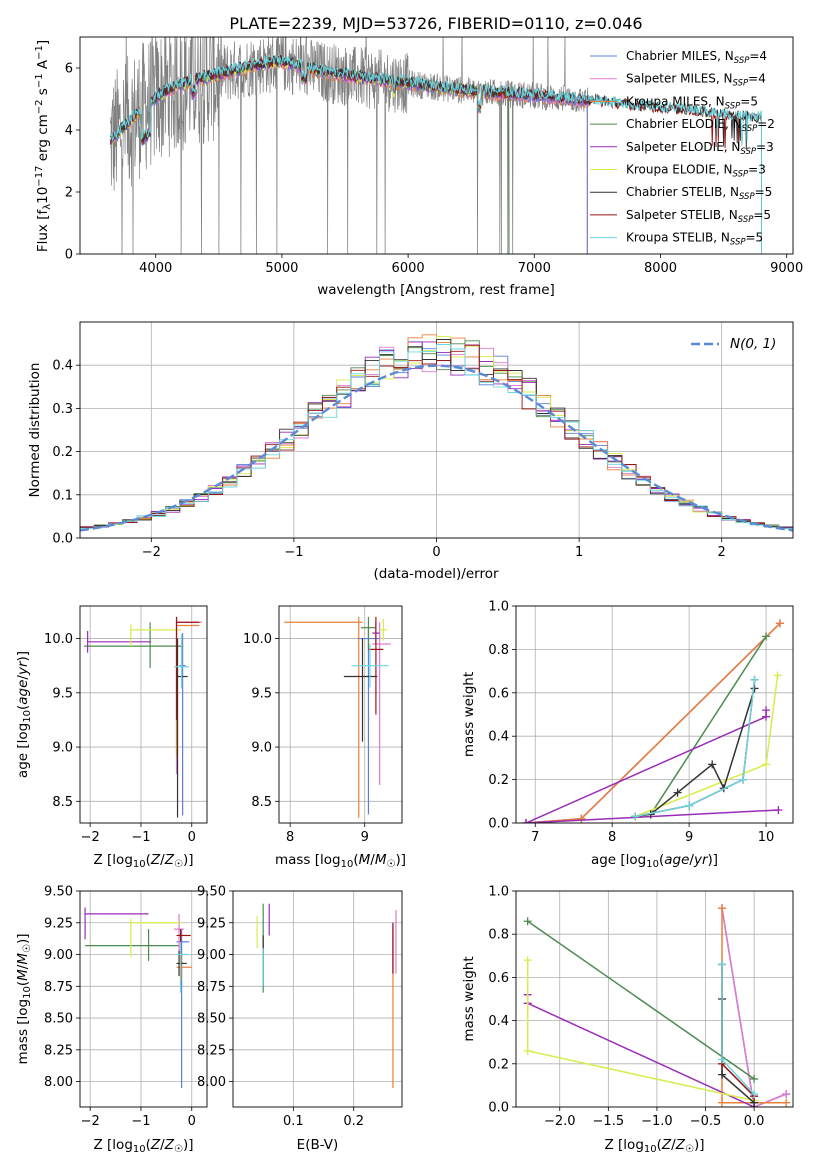  I want to click on weight-series-kroupa-miles, so click(653, 721).